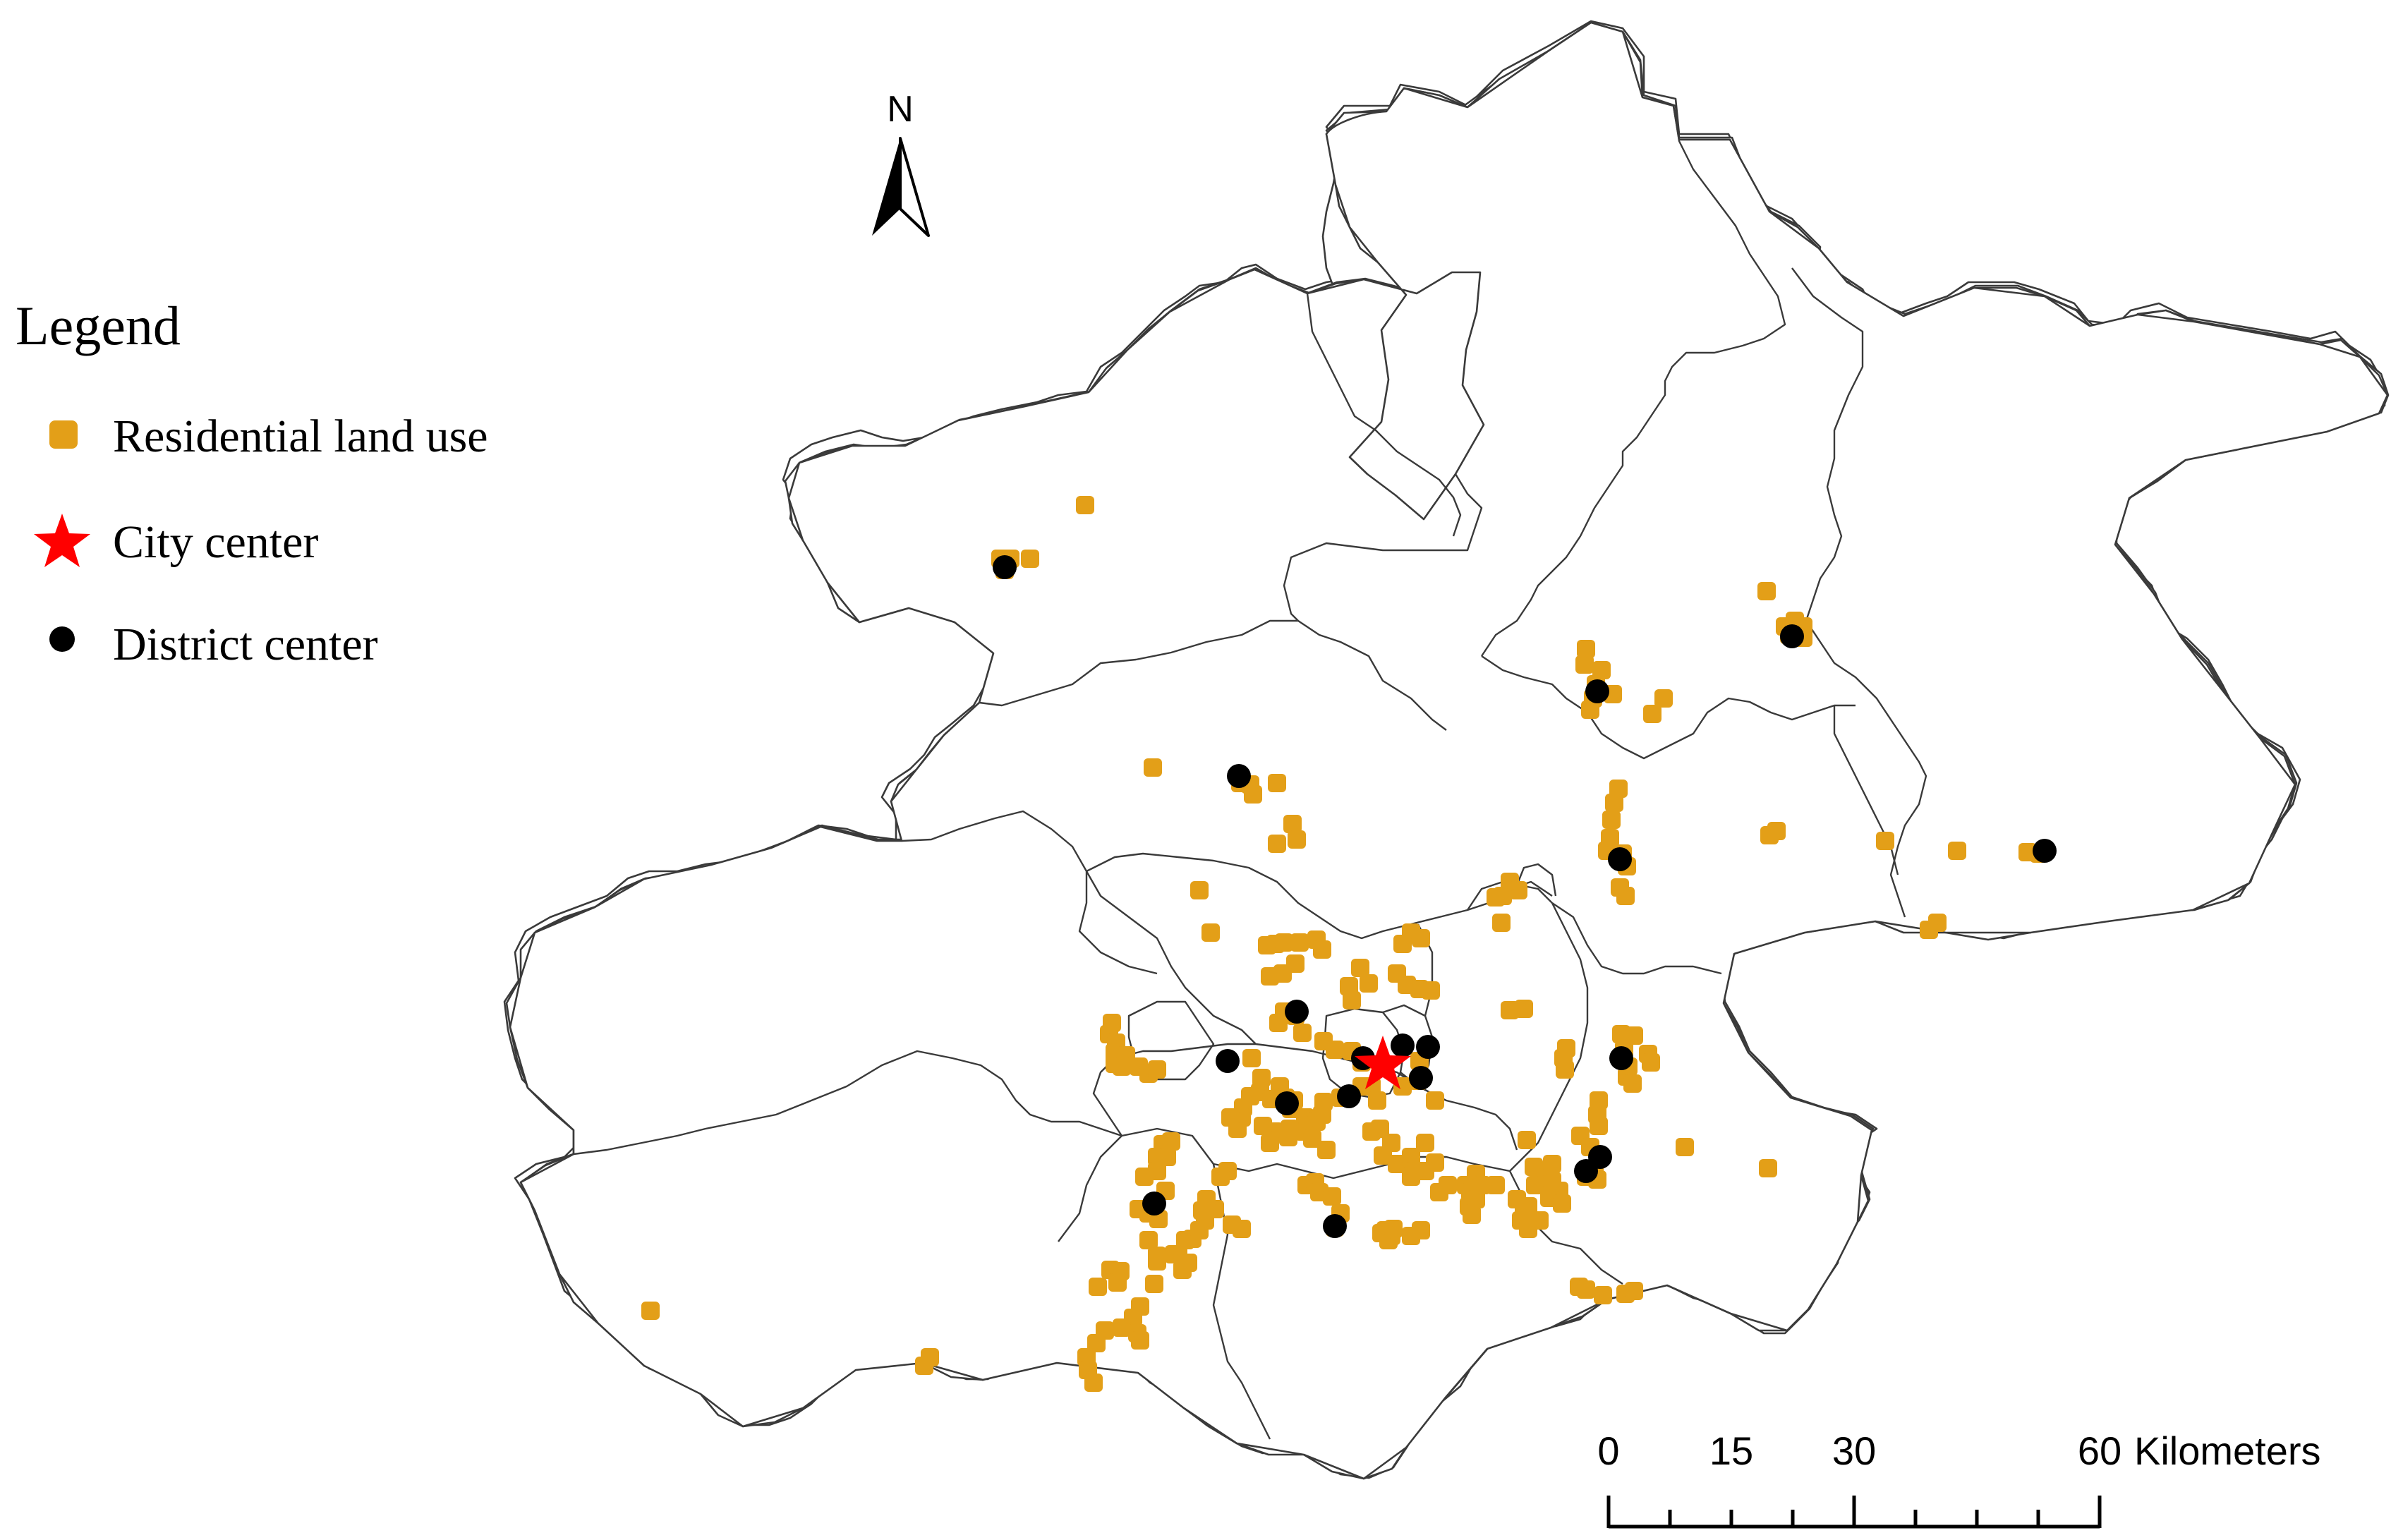  Describe the element at coordinates (1854, 1451) in the screenshot. I see `scale-tick-30: 30` at that location.